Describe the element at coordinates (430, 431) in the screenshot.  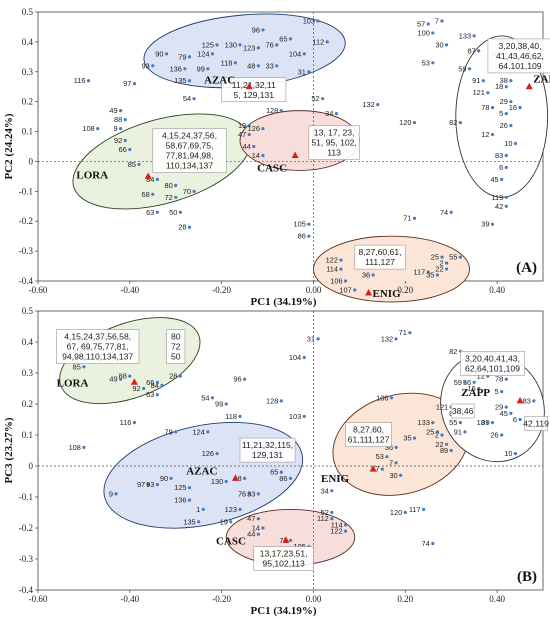
I see `data-point-label: 25` at that location.